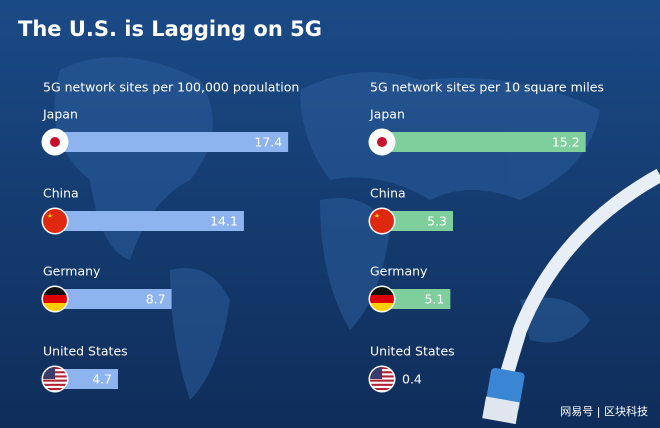 The image size is (660, 428). What do you see at coordinates (268, 142) in the screenshot?
I see `value-label: 17.4` at bounding box center [268, 142].